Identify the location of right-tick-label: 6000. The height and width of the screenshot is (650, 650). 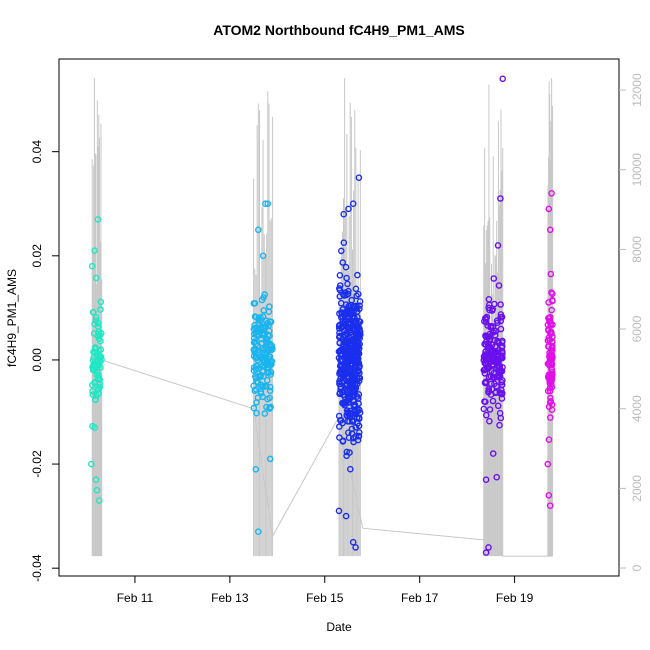
(637, 328).